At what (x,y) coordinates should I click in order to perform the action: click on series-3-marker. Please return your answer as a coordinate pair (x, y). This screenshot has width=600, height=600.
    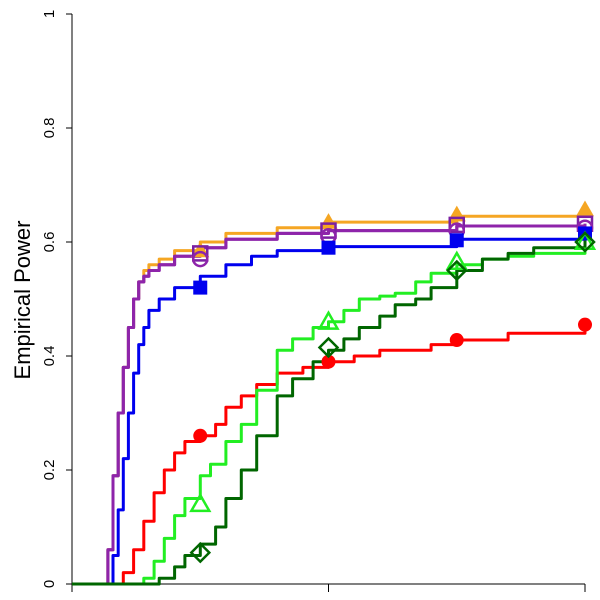
    Looking at the image, I should click on (200, 259).